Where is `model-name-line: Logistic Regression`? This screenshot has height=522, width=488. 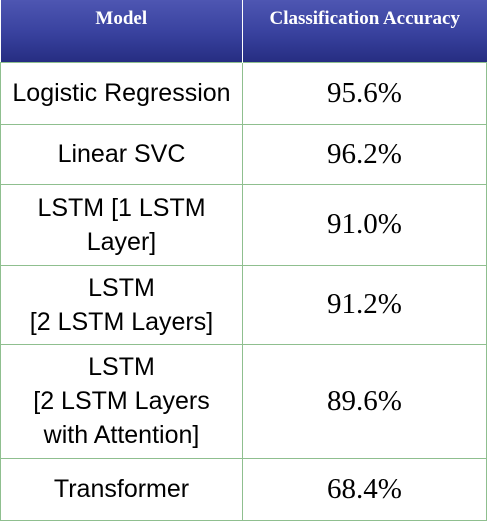 model-name-line: Logistic Regression is located at coordinates (121, 93).